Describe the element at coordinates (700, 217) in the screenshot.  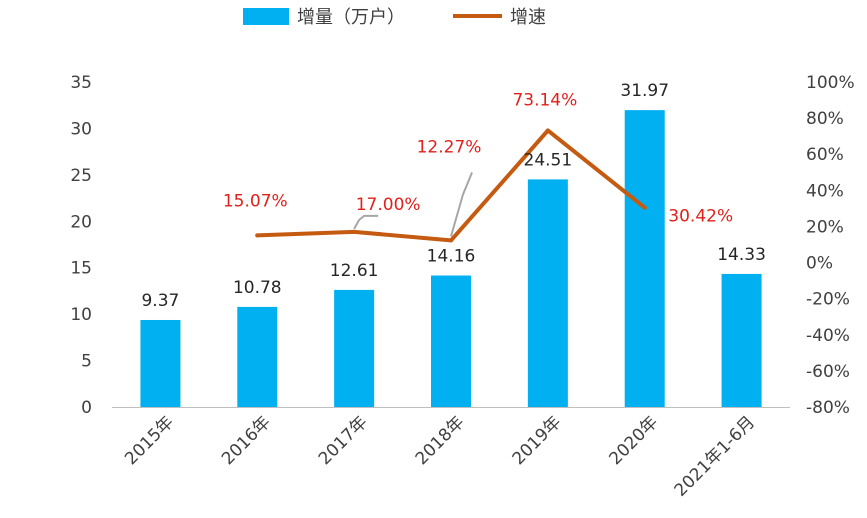
I see `growth-value-label: 30.42%` at that location.